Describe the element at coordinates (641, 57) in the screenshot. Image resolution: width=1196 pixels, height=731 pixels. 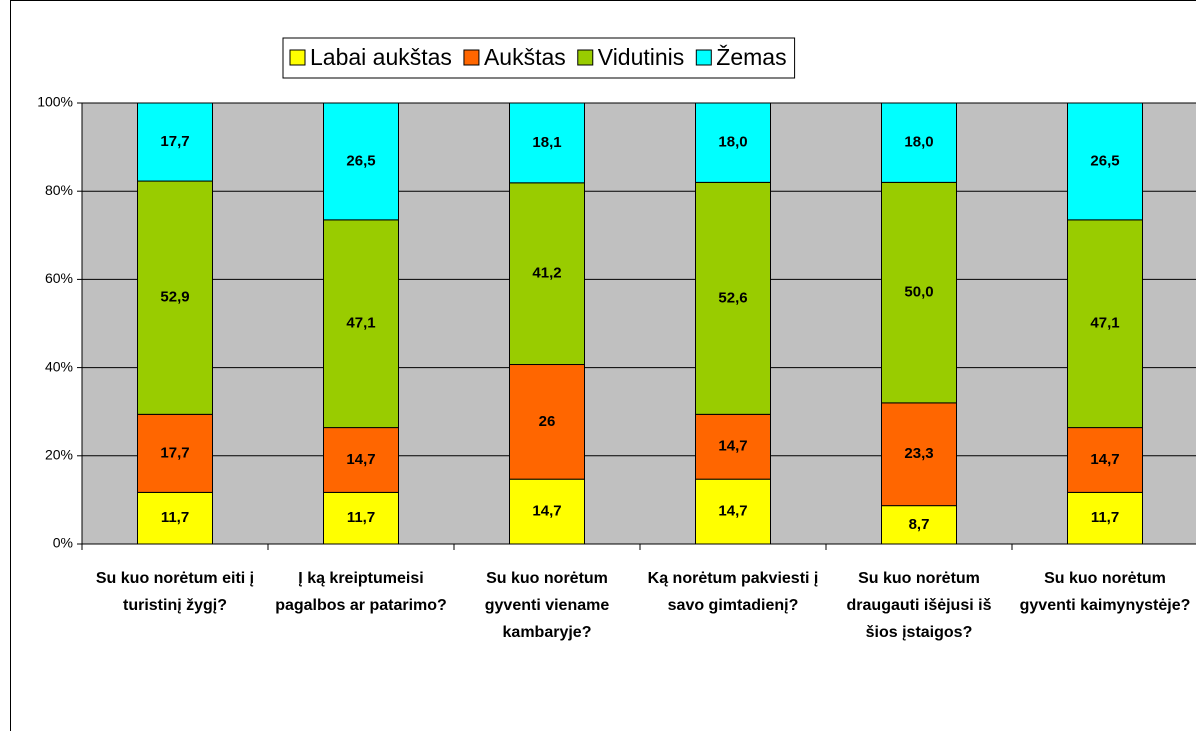
I see `legend-label: Vidutinis` at that location.